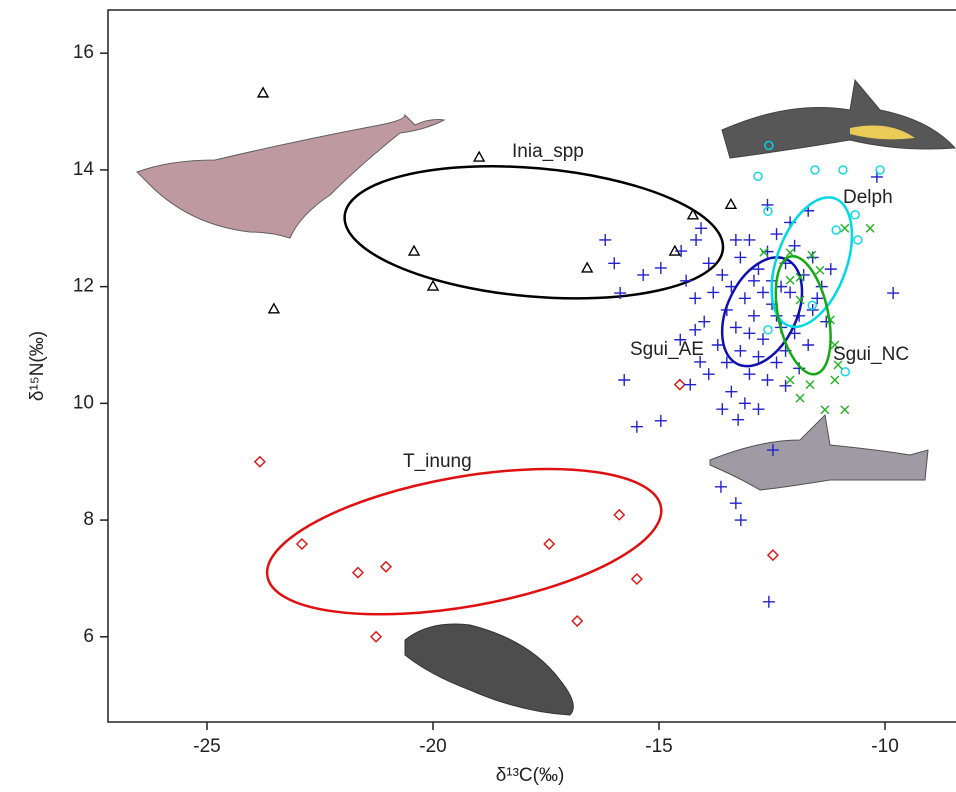 The width and height of the screenshot is (956, 792). Describe the element at coordinates (489, 669) in the screenshot. I see `manatee-drawing` at that location.